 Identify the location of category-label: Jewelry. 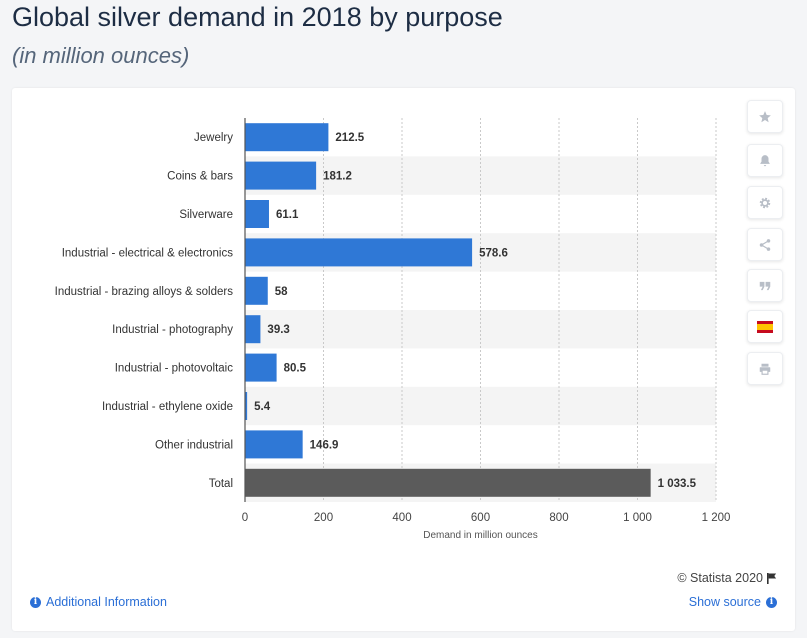
(213, 138).